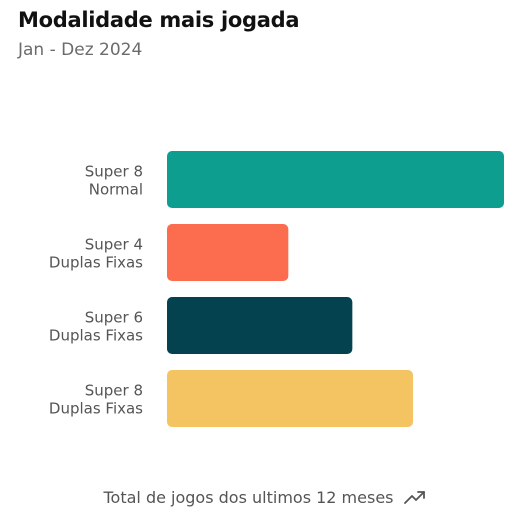 The height and width of the screenshot is (531, 529). What do you see at coordinates (96, 327) in the screenshot?
I see `category-label-3: Super 6 Duplas Fixas` at bounding box center [96, 327].